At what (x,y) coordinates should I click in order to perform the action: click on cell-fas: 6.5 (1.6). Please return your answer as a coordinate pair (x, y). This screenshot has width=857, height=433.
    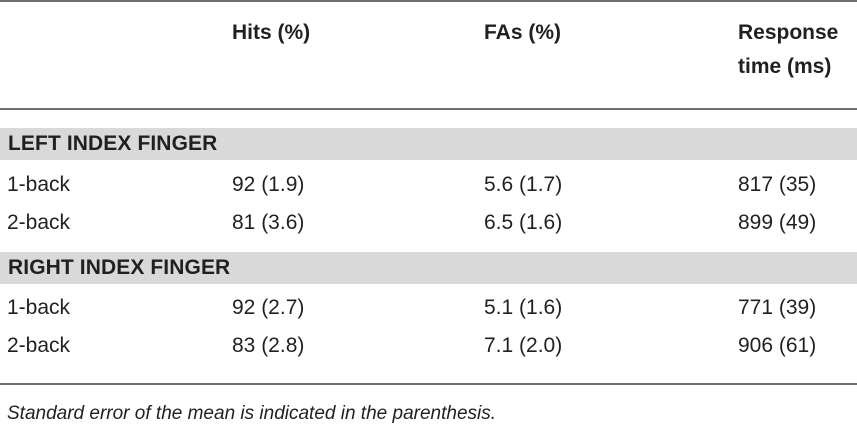
    Looking at the image, I should click on (523, 222).